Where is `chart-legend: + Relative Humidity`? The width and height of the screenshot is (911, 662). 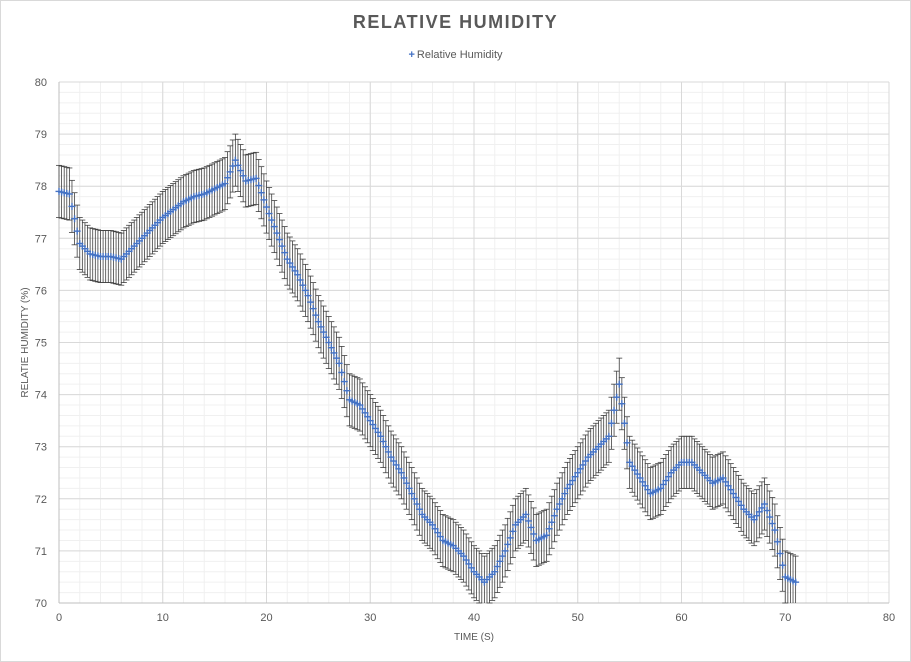
chart-legend: + Relative Humidity is located at coordinates (455, 55).